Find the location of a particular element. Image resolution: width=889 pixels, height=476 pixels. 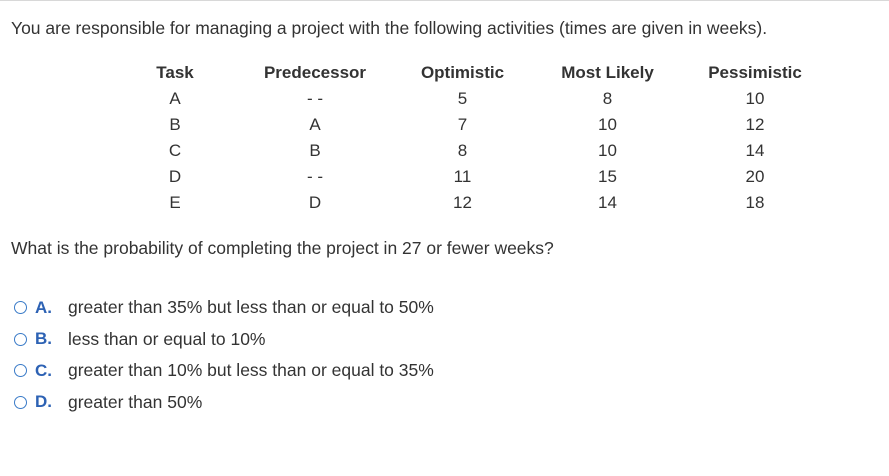

optimistic-cell: 8 is located at coordinates (462, 150).